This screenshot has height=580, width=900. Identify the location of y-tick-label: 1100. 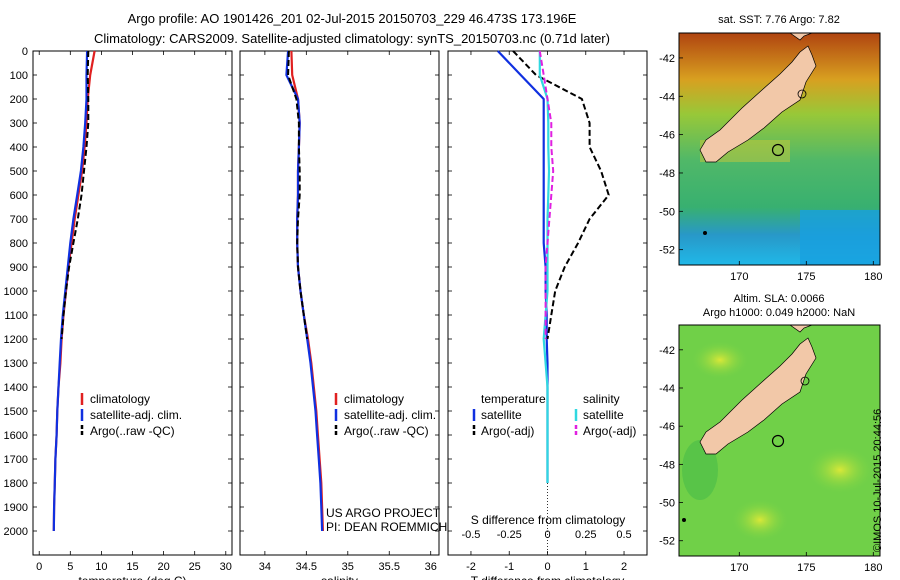
(16, 316).